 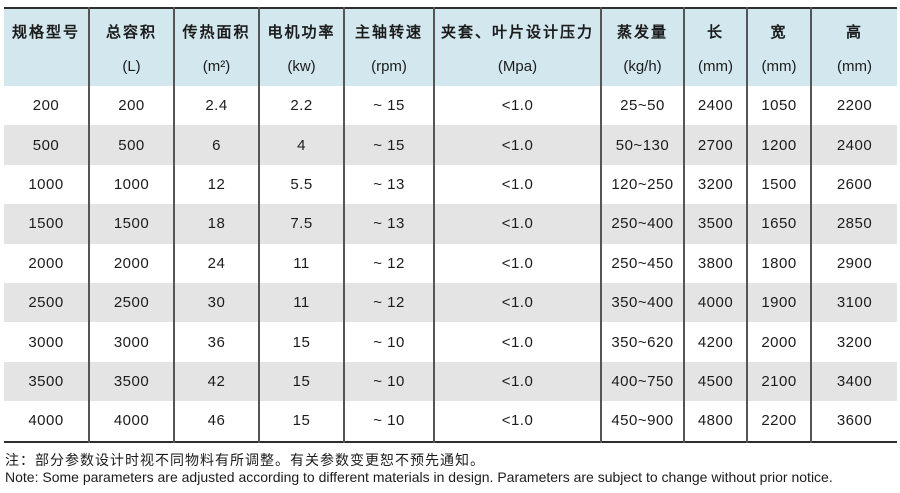 I want to click on column-header-name: 传热面积, so click(x=216, y=32).